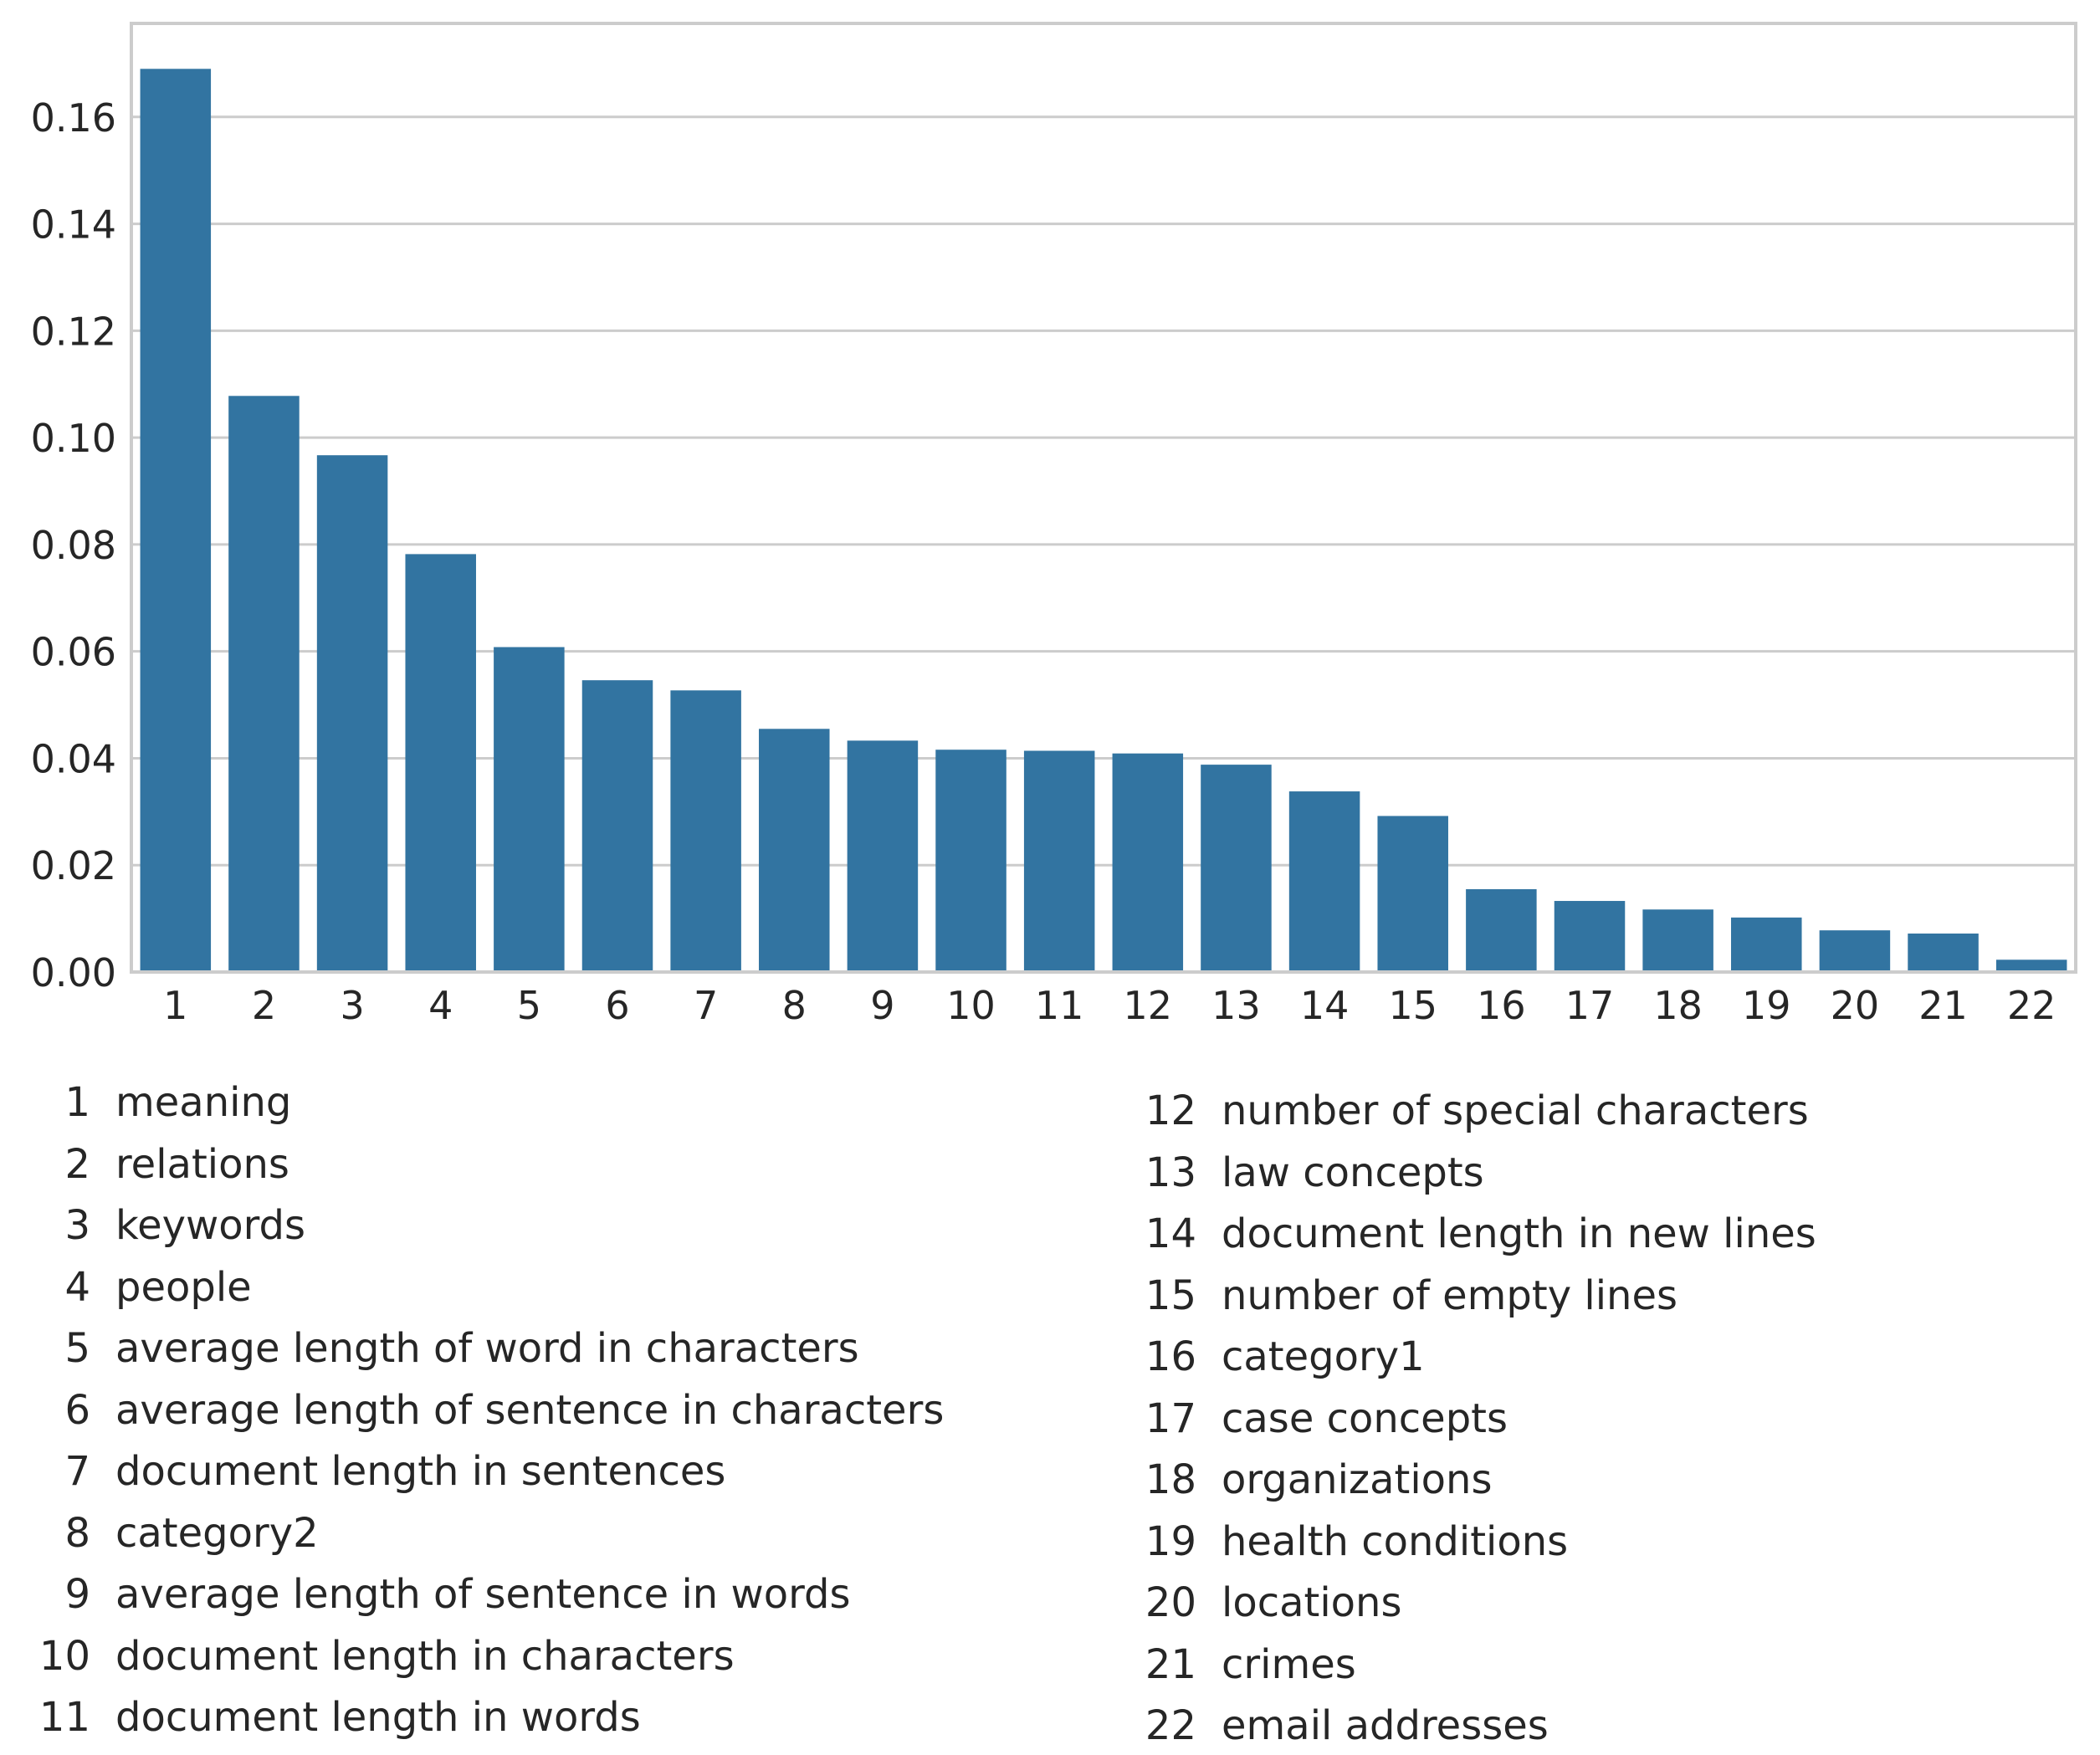  What do you see at coordinates (73, 331) in the screenshot?
I see `y-tick-label: 0.12` at bounding box center [73, 331].